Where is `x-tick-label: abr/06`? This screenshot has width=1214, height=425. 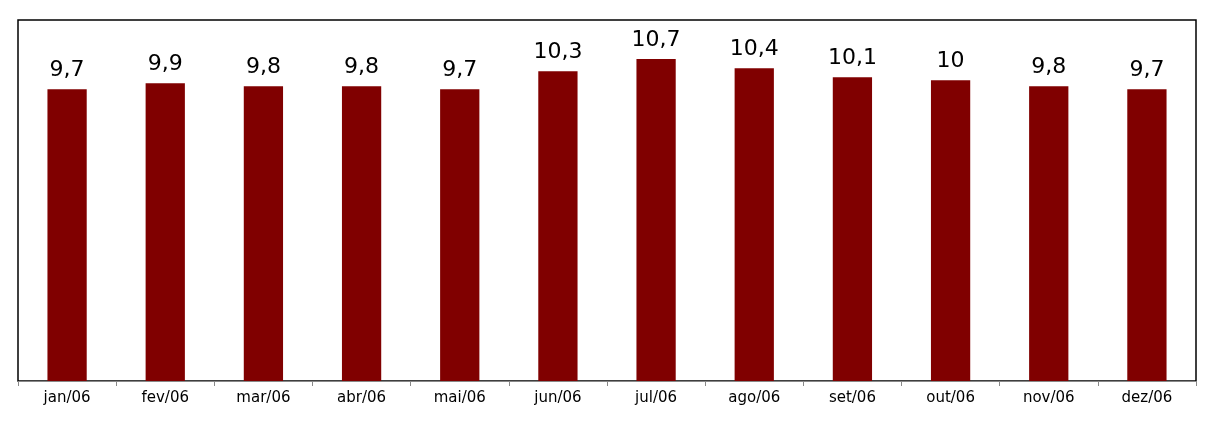
x-tick-label: abr/06 is located at coordinates (362, 396).